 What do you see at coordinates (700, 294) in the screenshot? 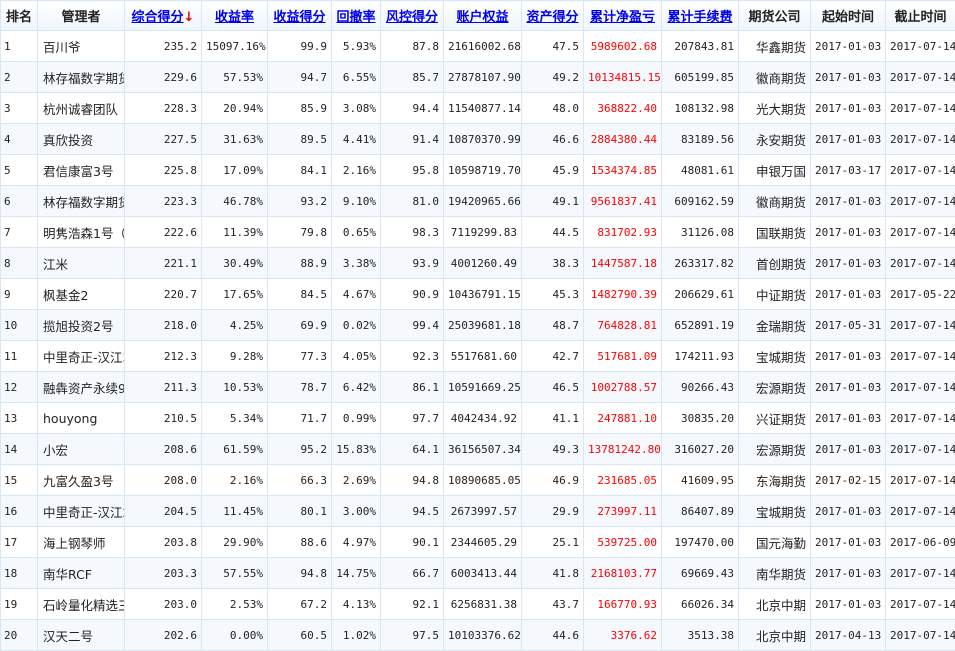
I see `cell-cumulative-fees: 206629.61` at bounding box center [700, 294].